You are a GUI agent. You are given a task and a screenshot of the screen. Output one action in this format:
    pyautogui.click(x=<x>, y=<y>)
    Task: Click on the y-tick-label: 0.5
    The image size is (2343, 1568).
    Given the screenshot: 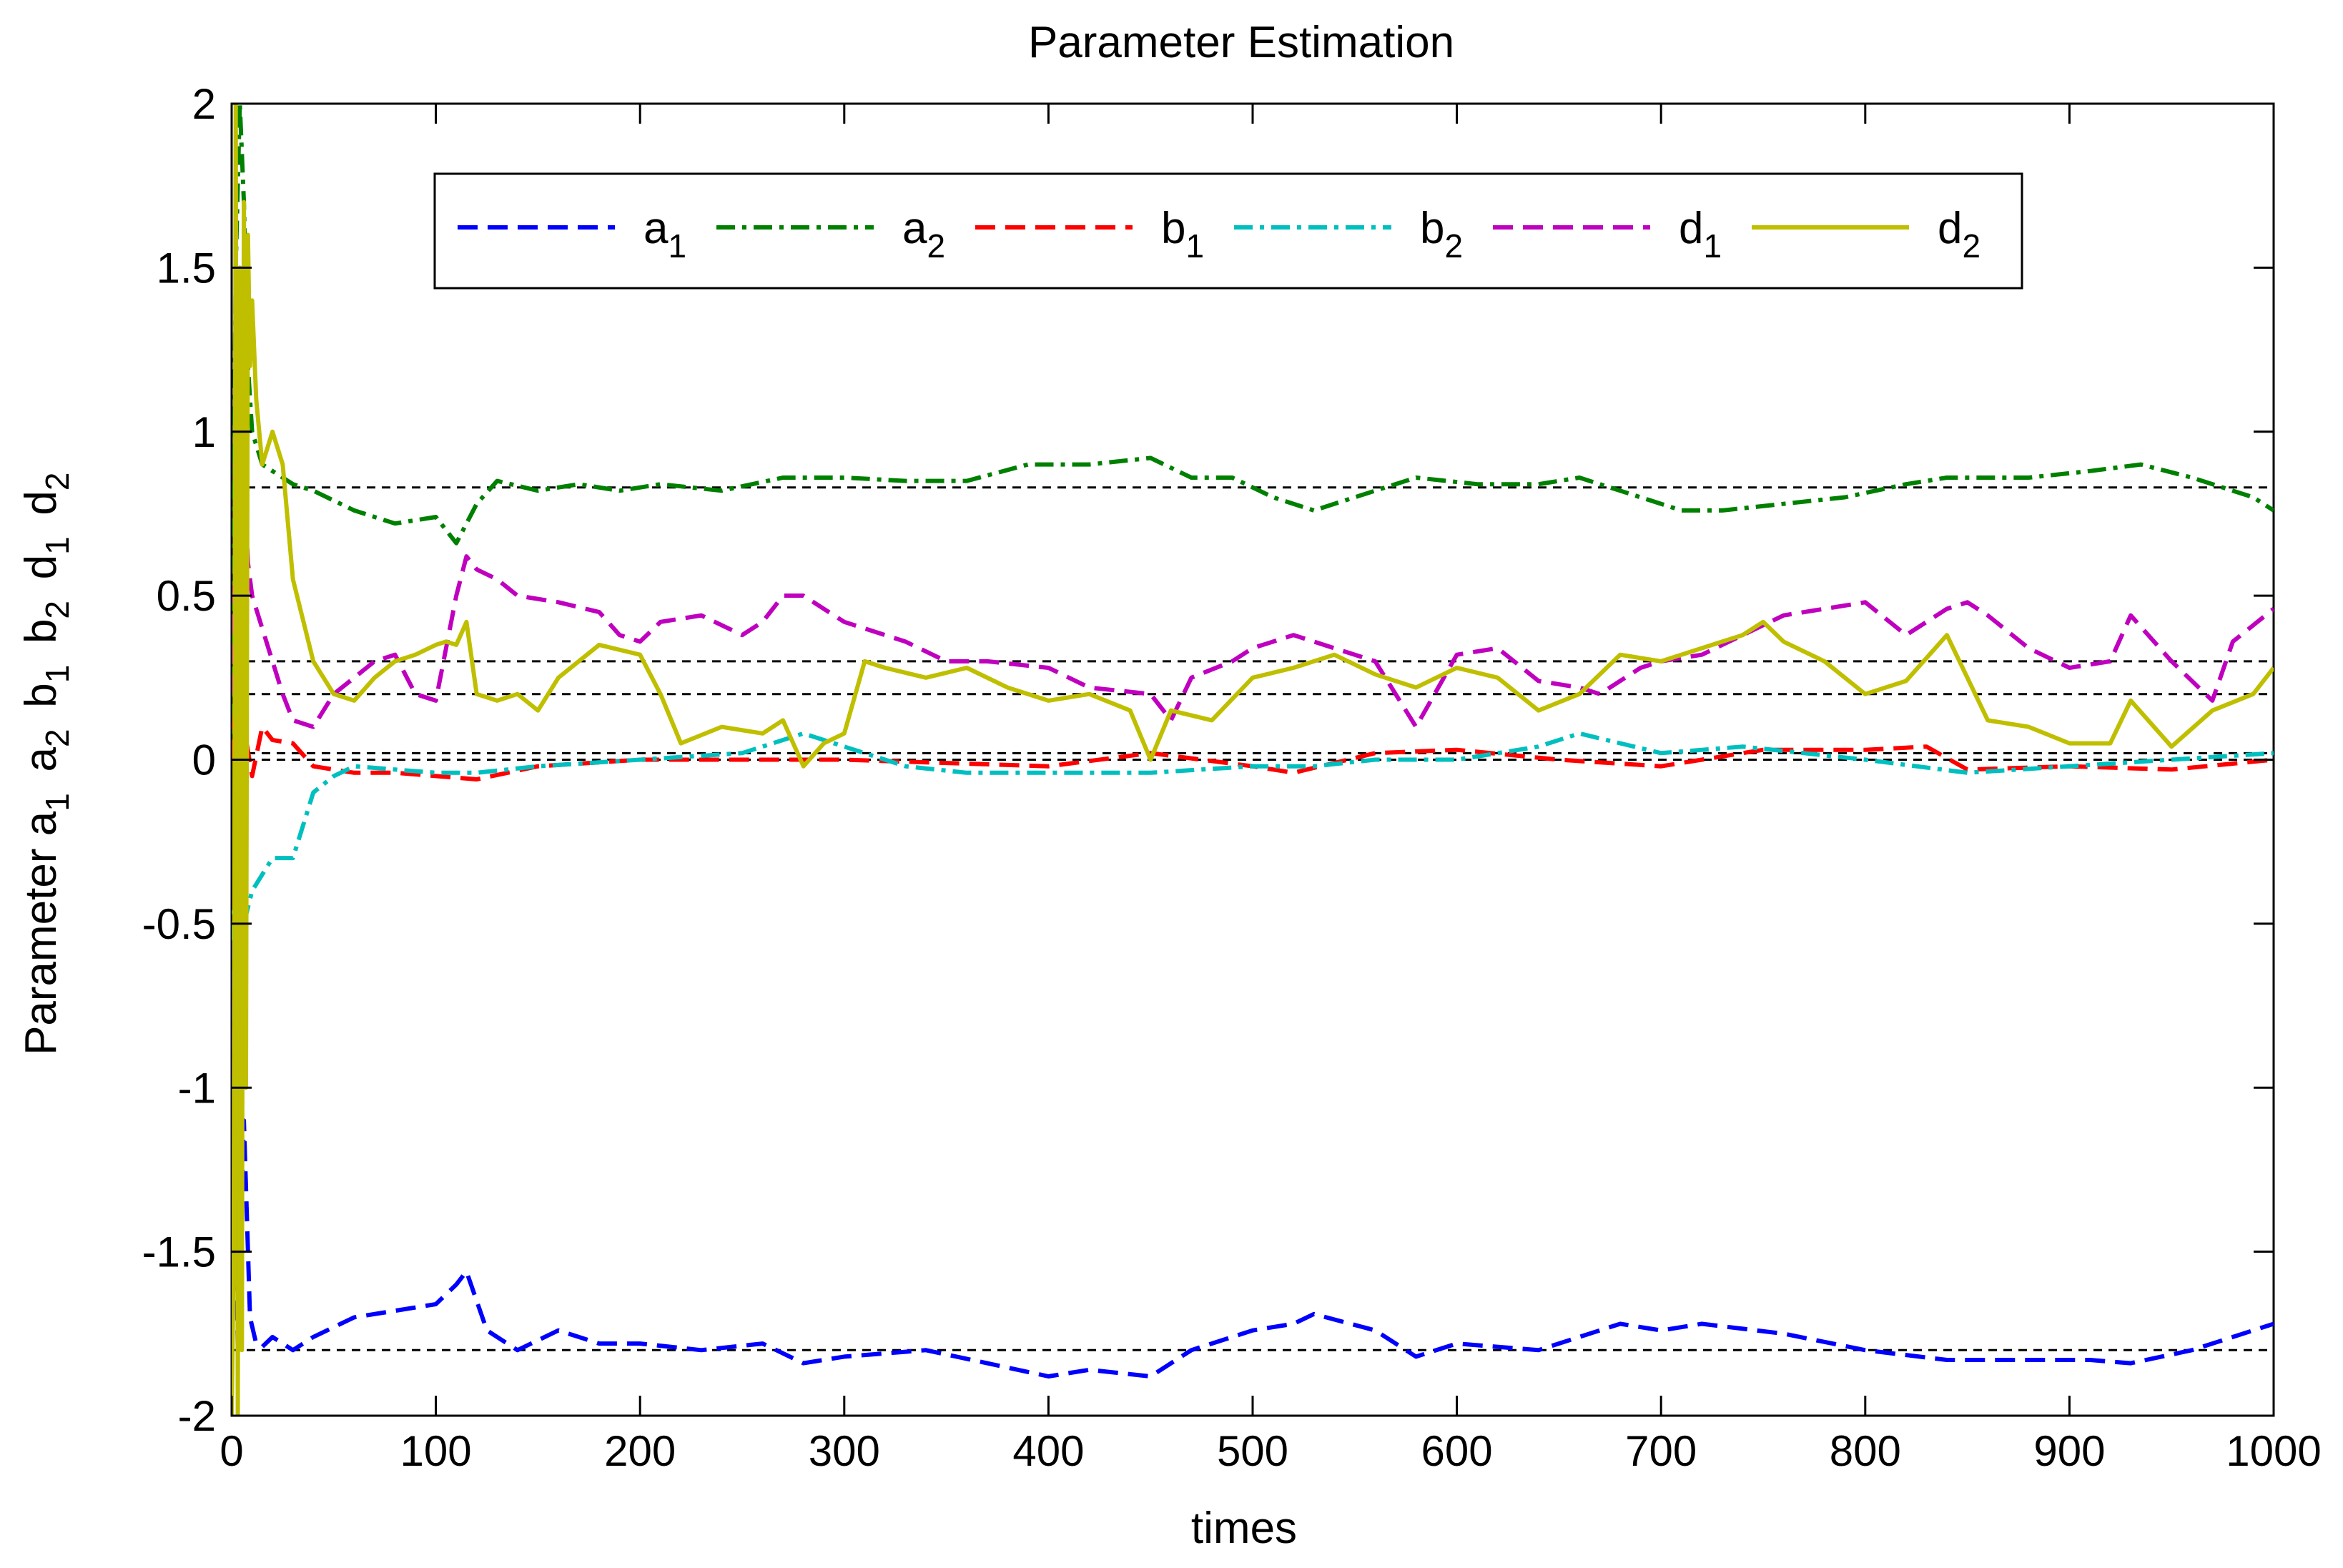 What is the action you would take?
    pyautogui.click(x=186, y=596)
    